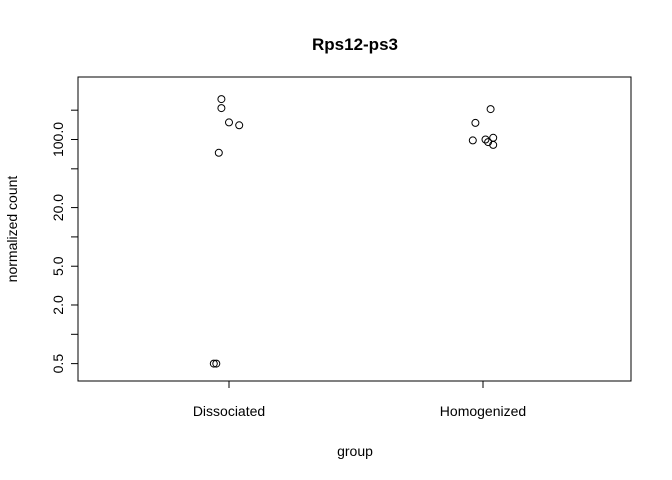 Image resolution: width=672 pixels, height=480 pixels. I want to click on y-tick-label: 2.0, so click(58, 305).